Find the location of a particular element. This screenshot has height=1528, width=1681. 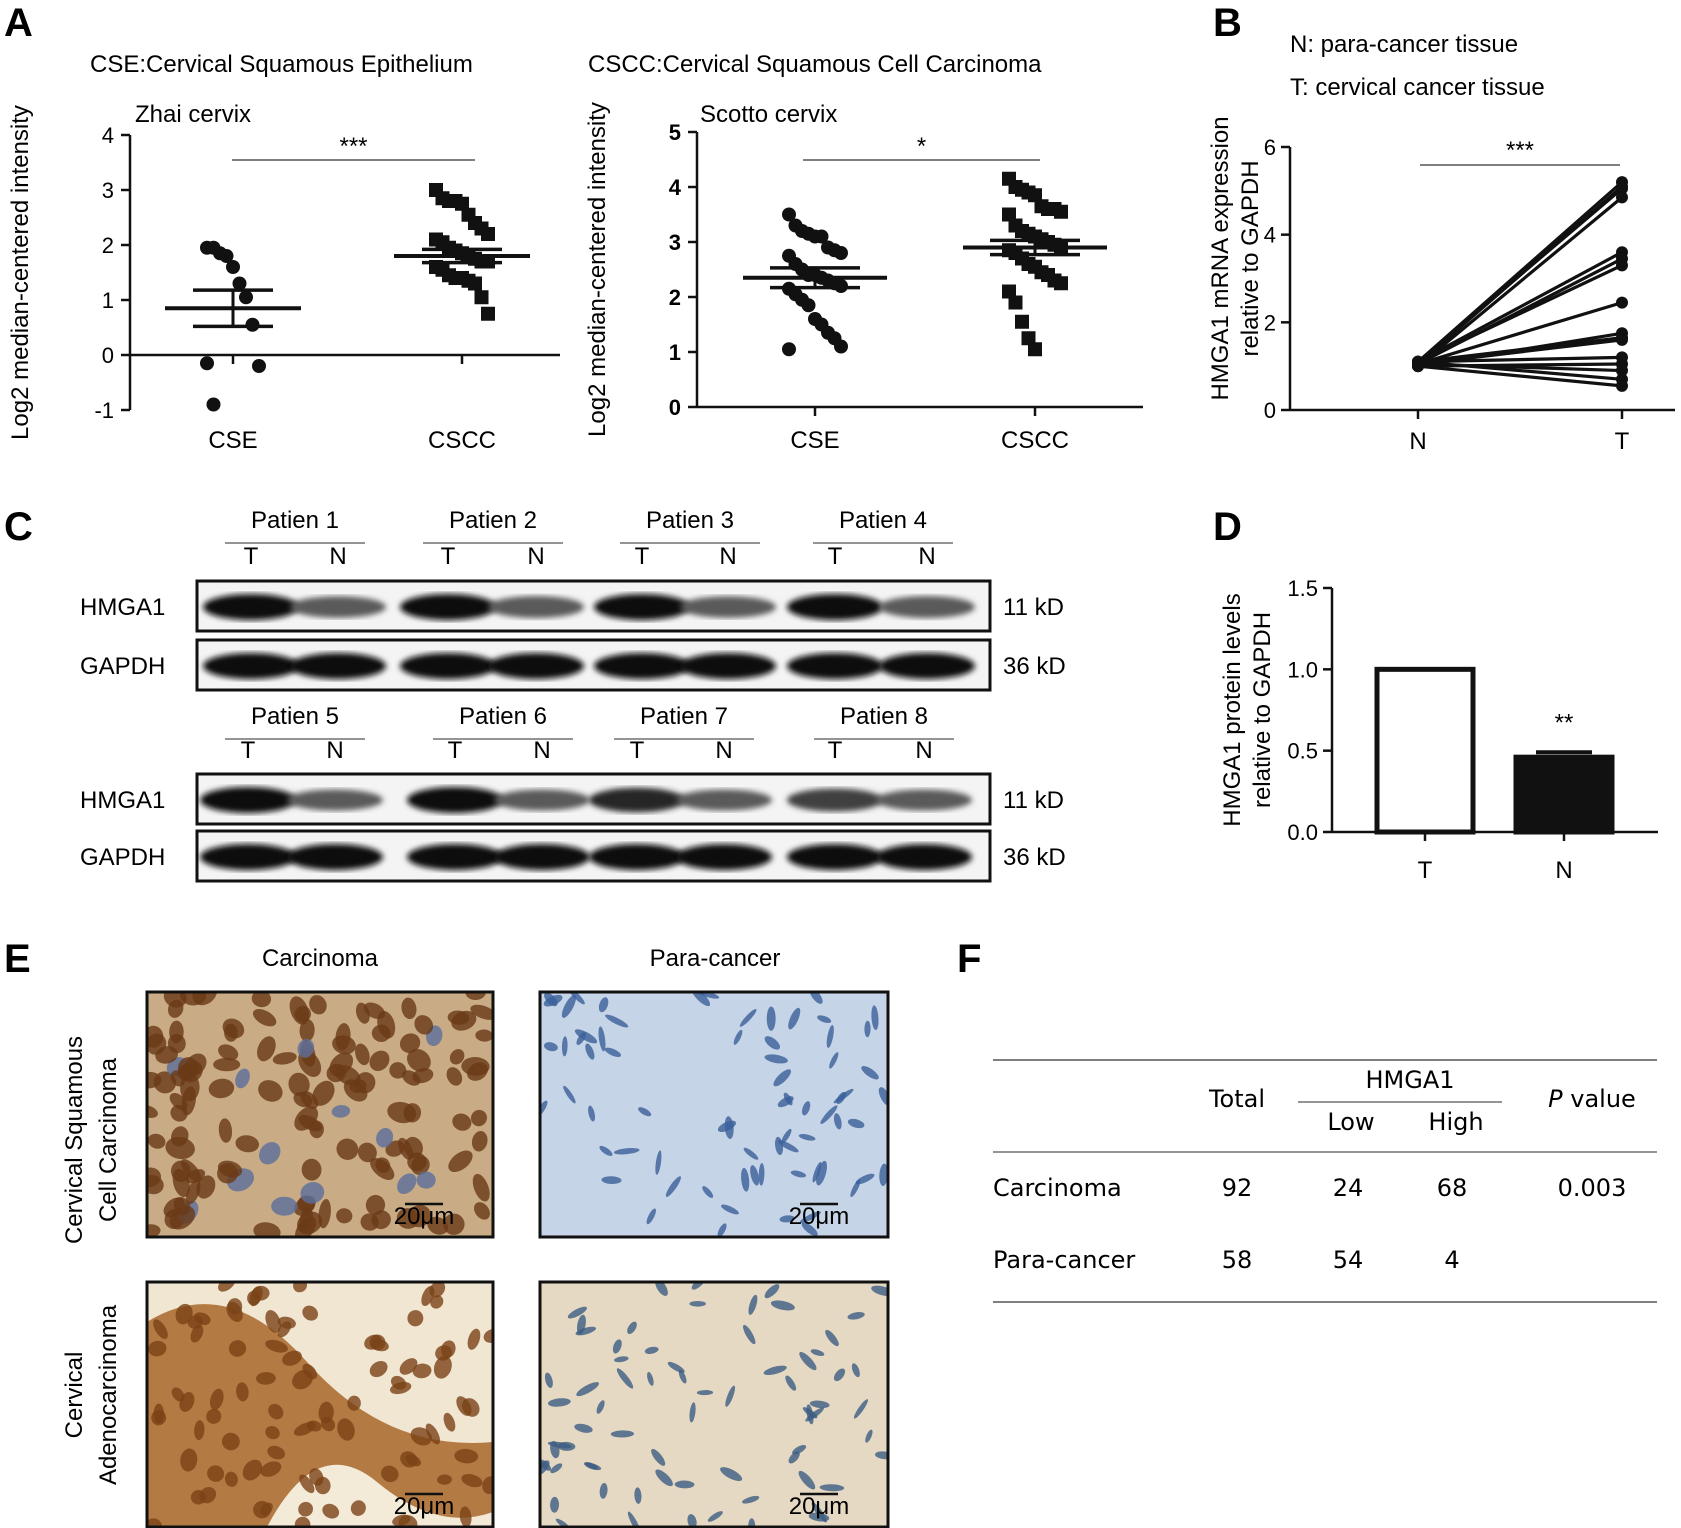

x-tick-label: CSE is located at coordinates (814, 440).